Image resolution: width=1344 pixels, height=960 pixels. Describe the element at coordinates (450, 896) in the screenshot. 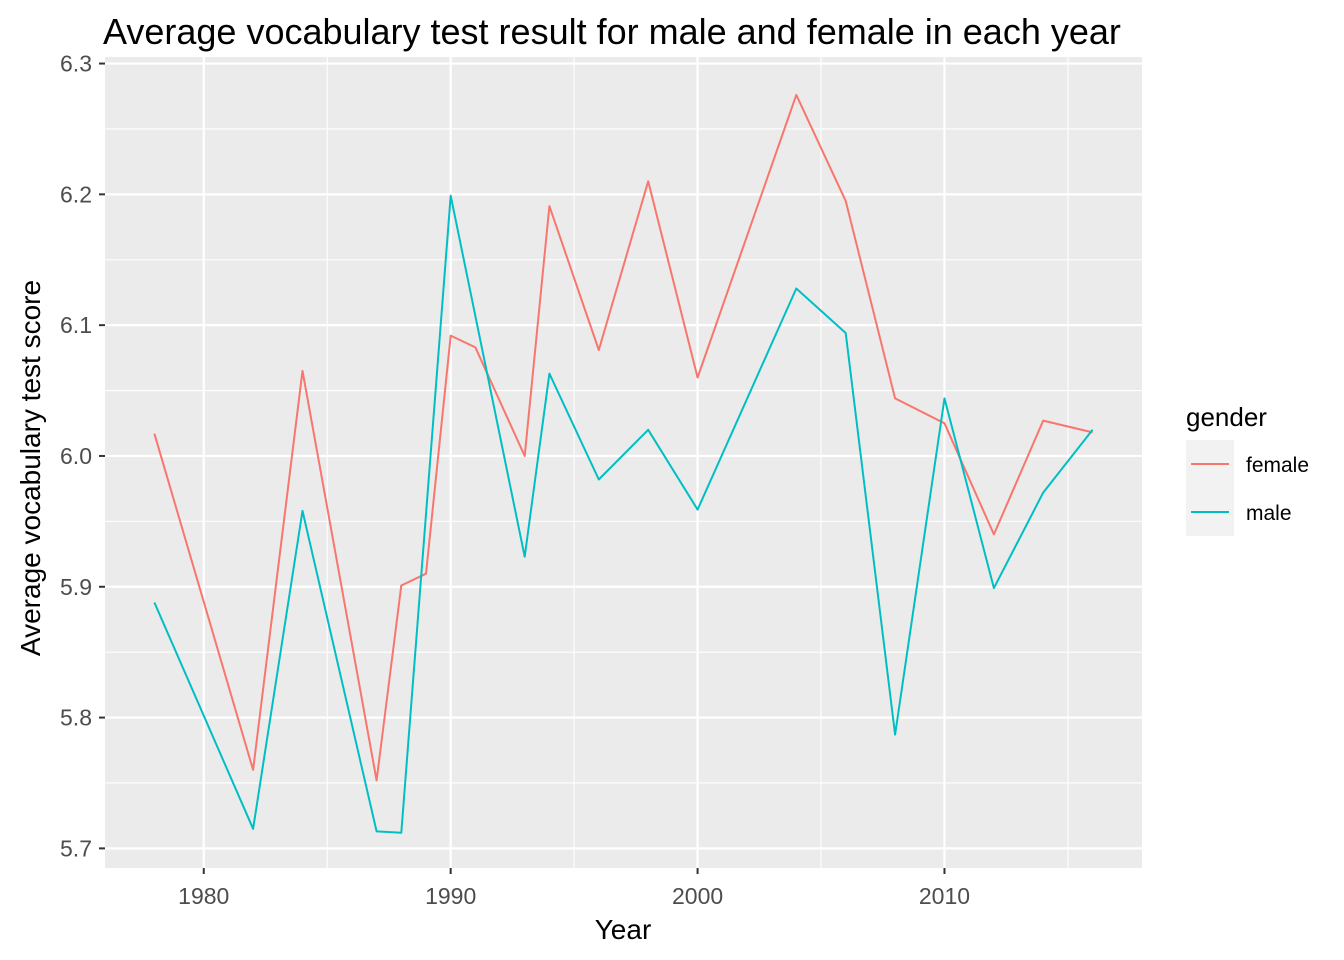

I see `x-tick-label: 1990` at that location.